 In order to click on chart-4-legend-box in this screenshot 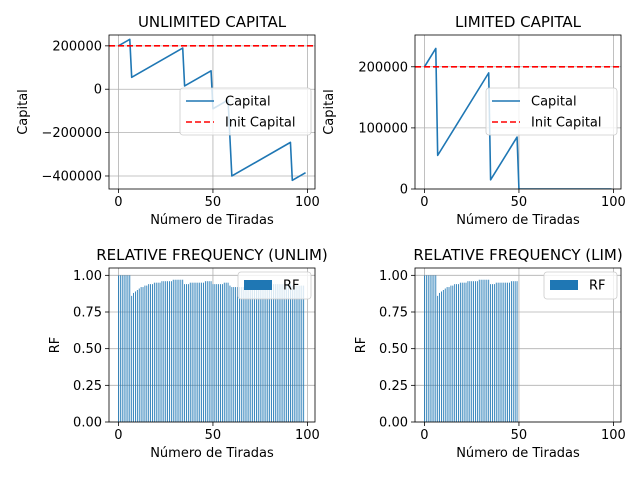, I will do `click(580, 285)`.